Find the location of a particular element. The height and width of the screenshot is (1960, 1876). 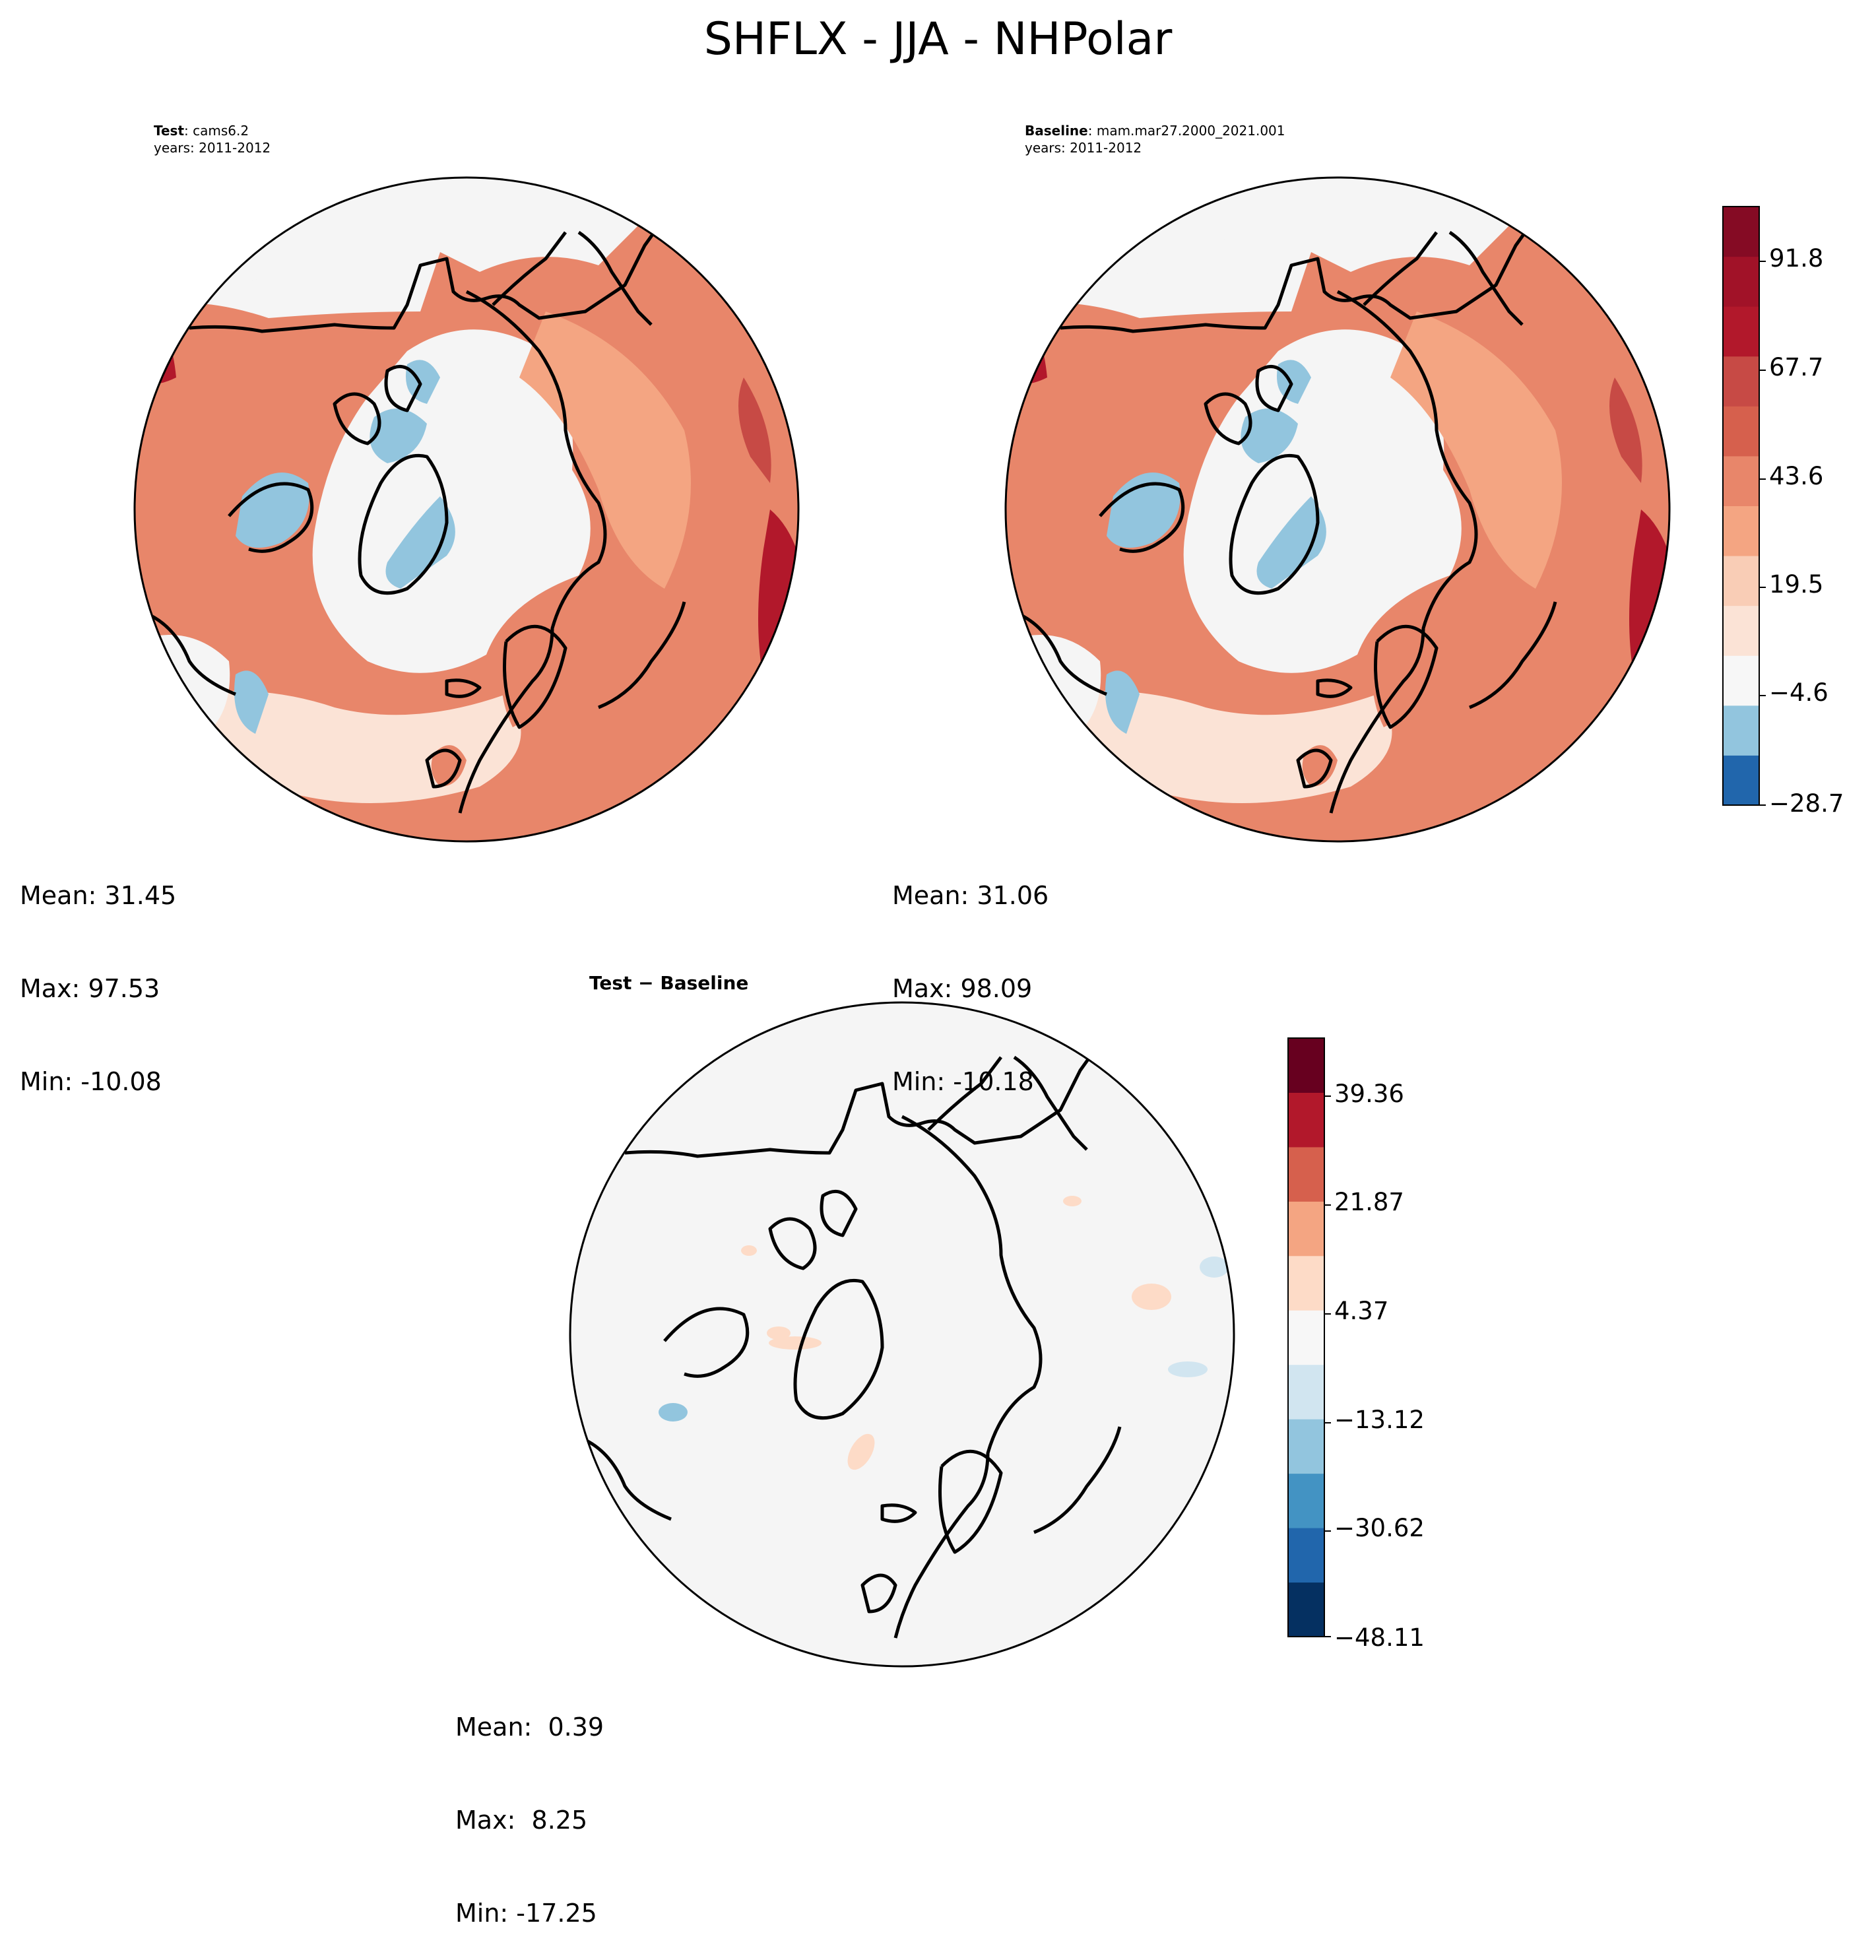

test-map is located at coordinates (466, 510).